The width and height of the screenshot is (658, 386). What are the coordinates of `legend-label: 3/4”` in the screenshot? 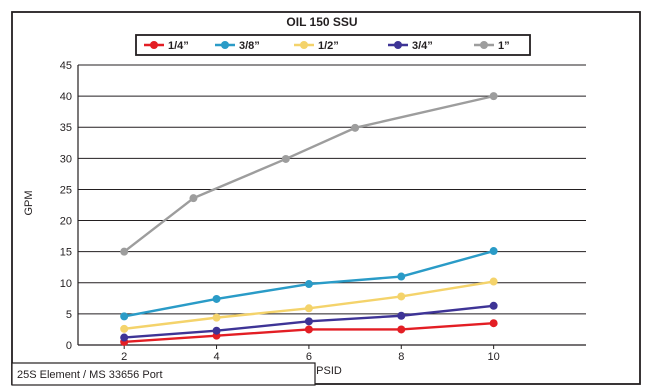 It's located at (422, 46).